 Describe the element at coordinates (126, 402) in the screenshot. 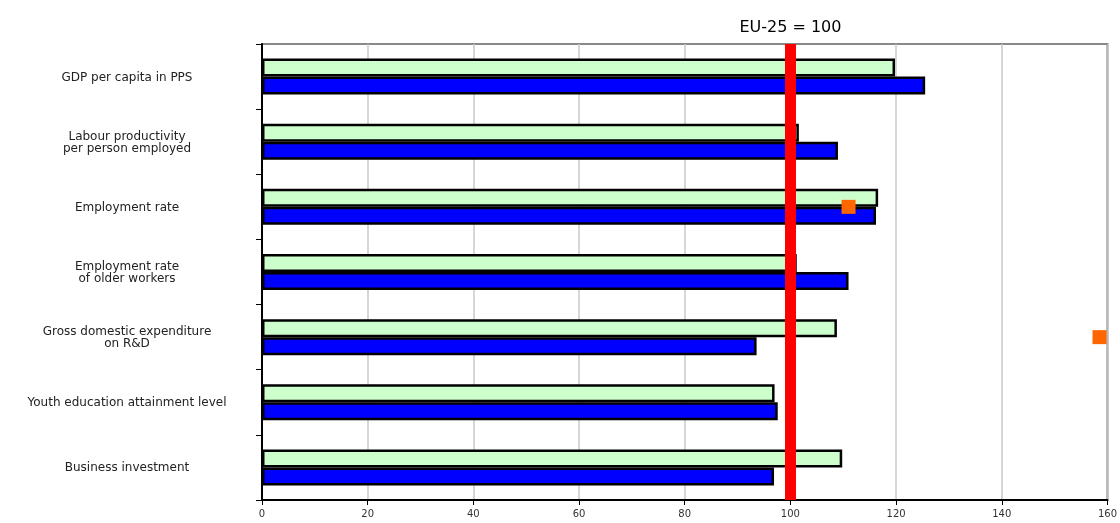

I see `y-tick-label: Youth education attainment level` at that location.